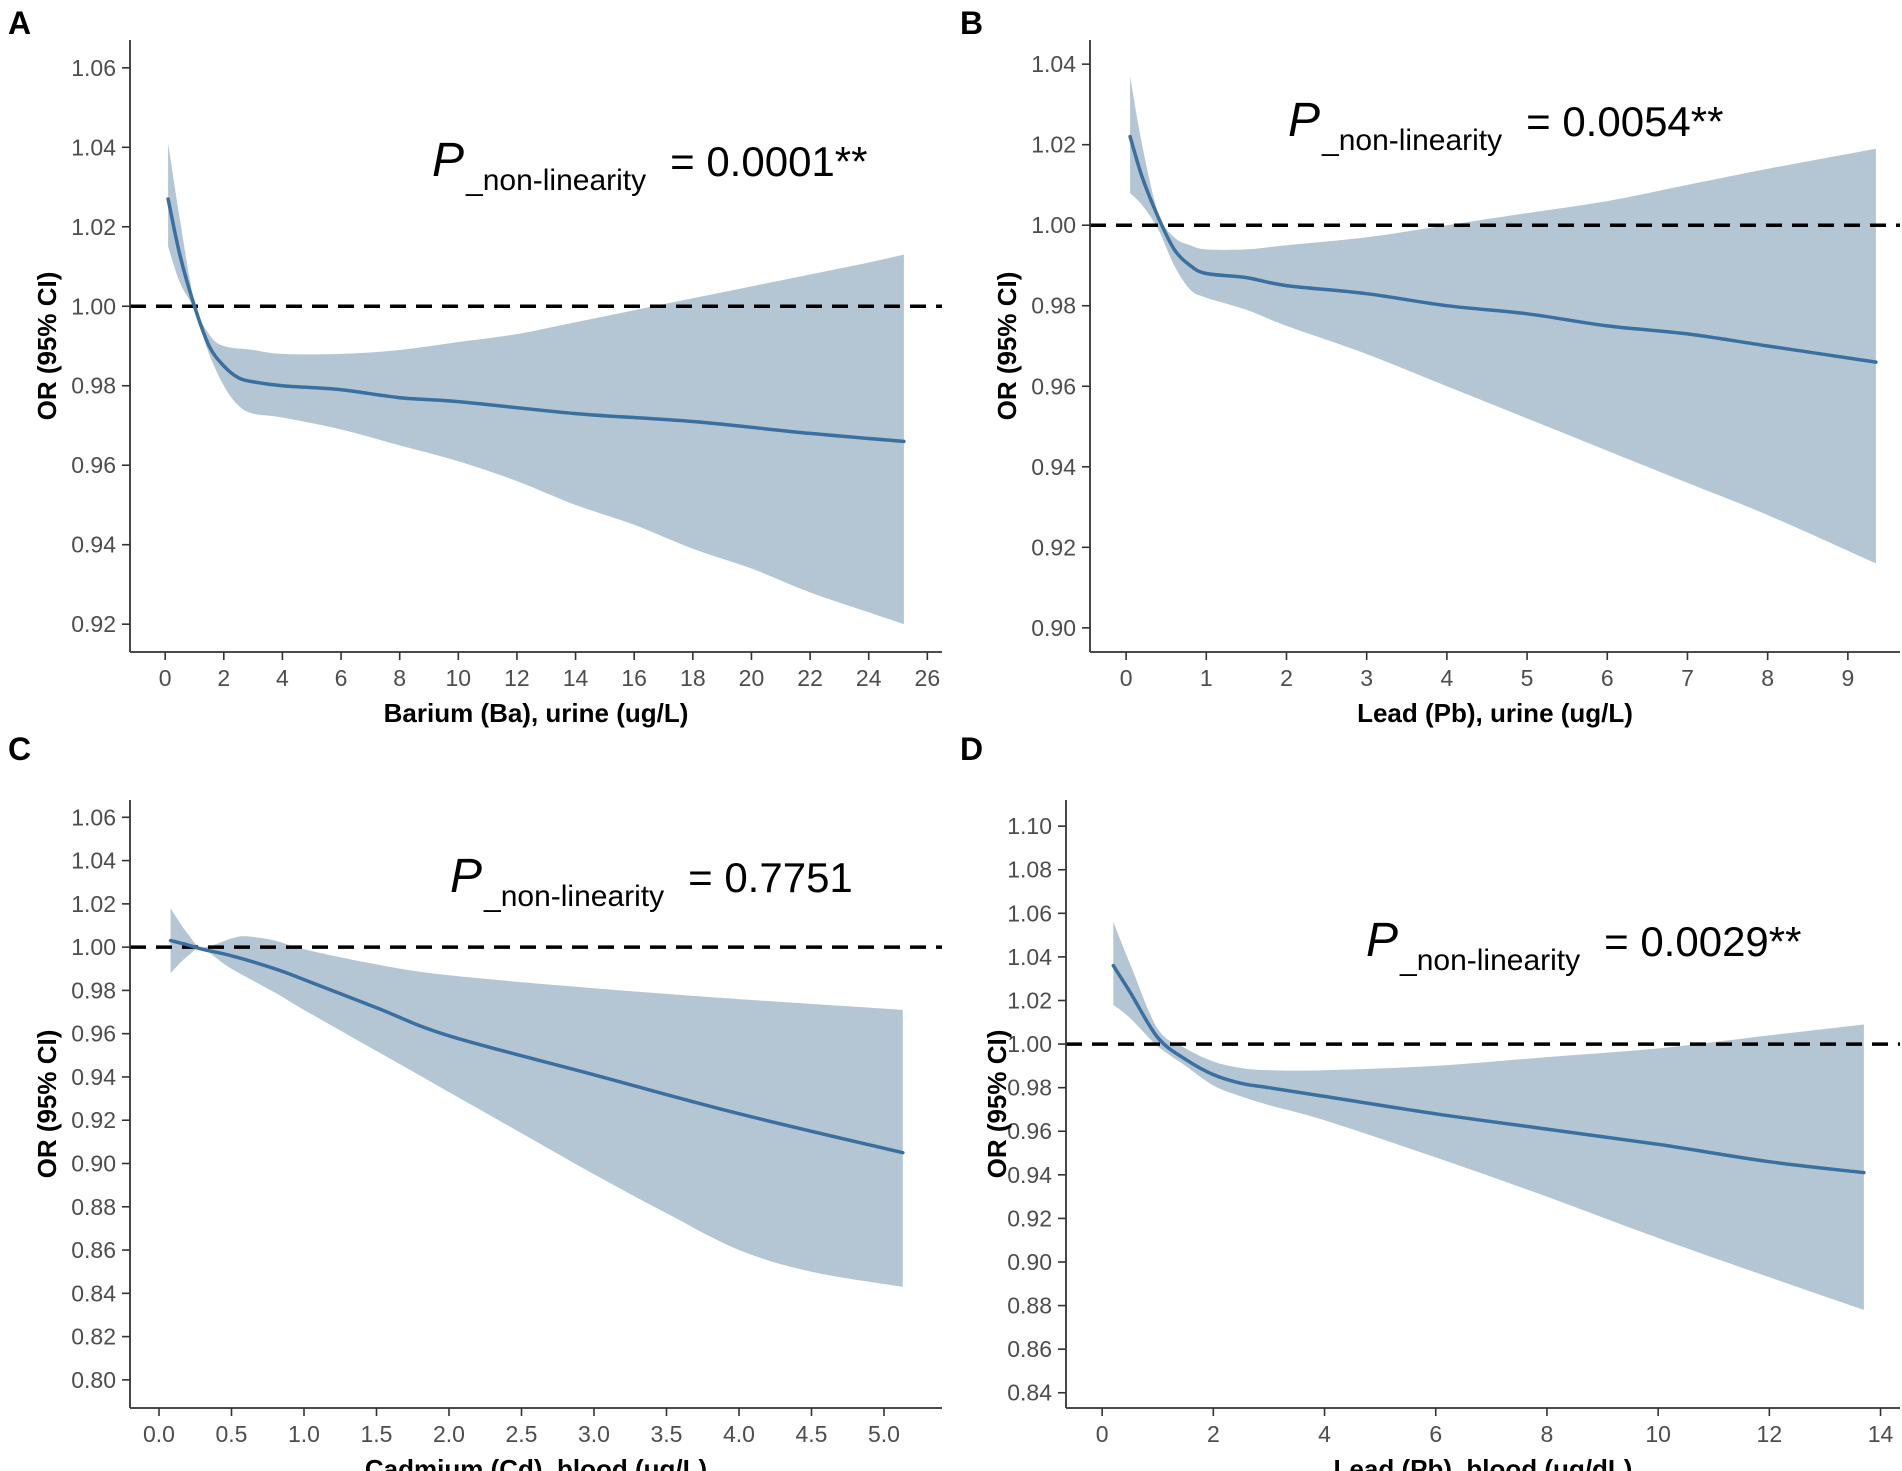 The image size is (1902, 1471). I want to click on x-tick-label: 22, so click(810, 678).